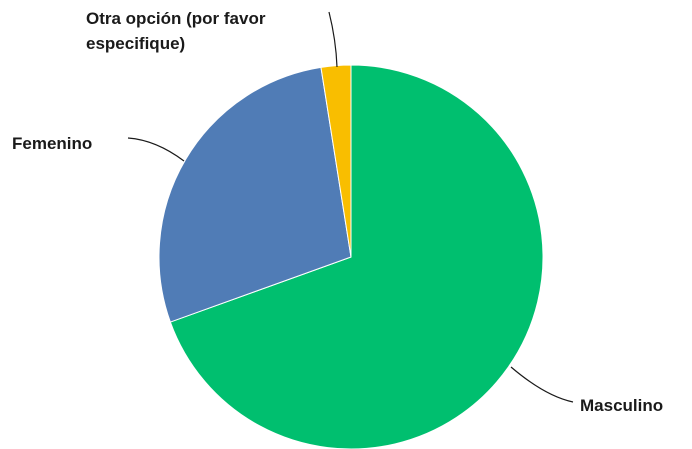  Describe the element at coordinates (52, 143) in the screenshot. I see `slice-label-femenino: Femenino` at that location.